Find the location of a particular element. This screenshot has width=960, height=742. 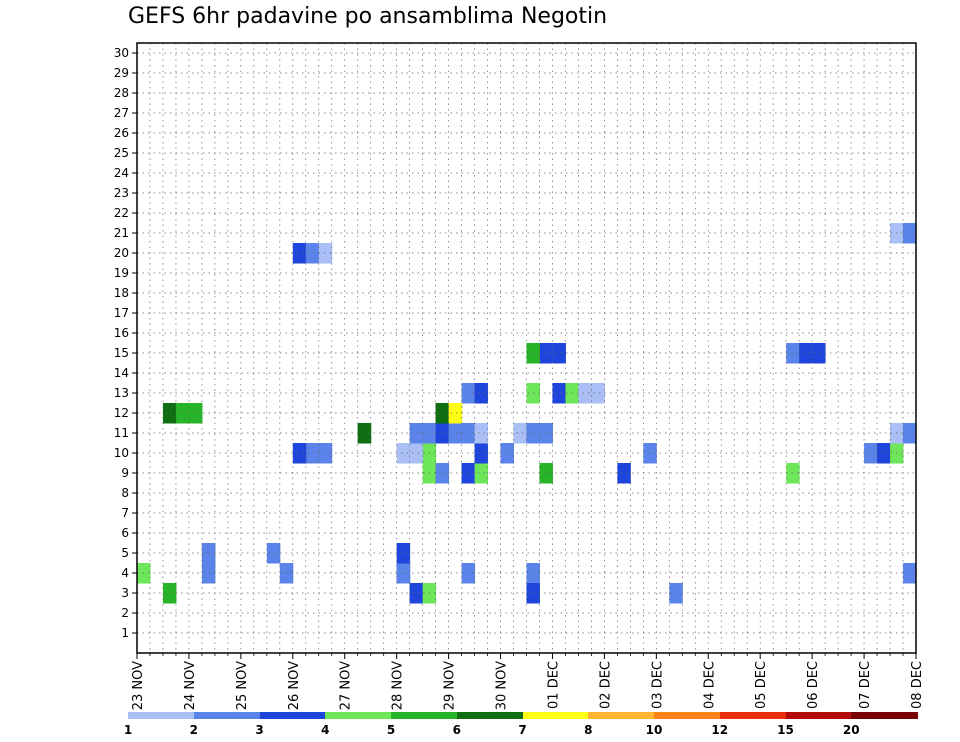

colorbar-label: 2 is located at coordinates (193, 730).